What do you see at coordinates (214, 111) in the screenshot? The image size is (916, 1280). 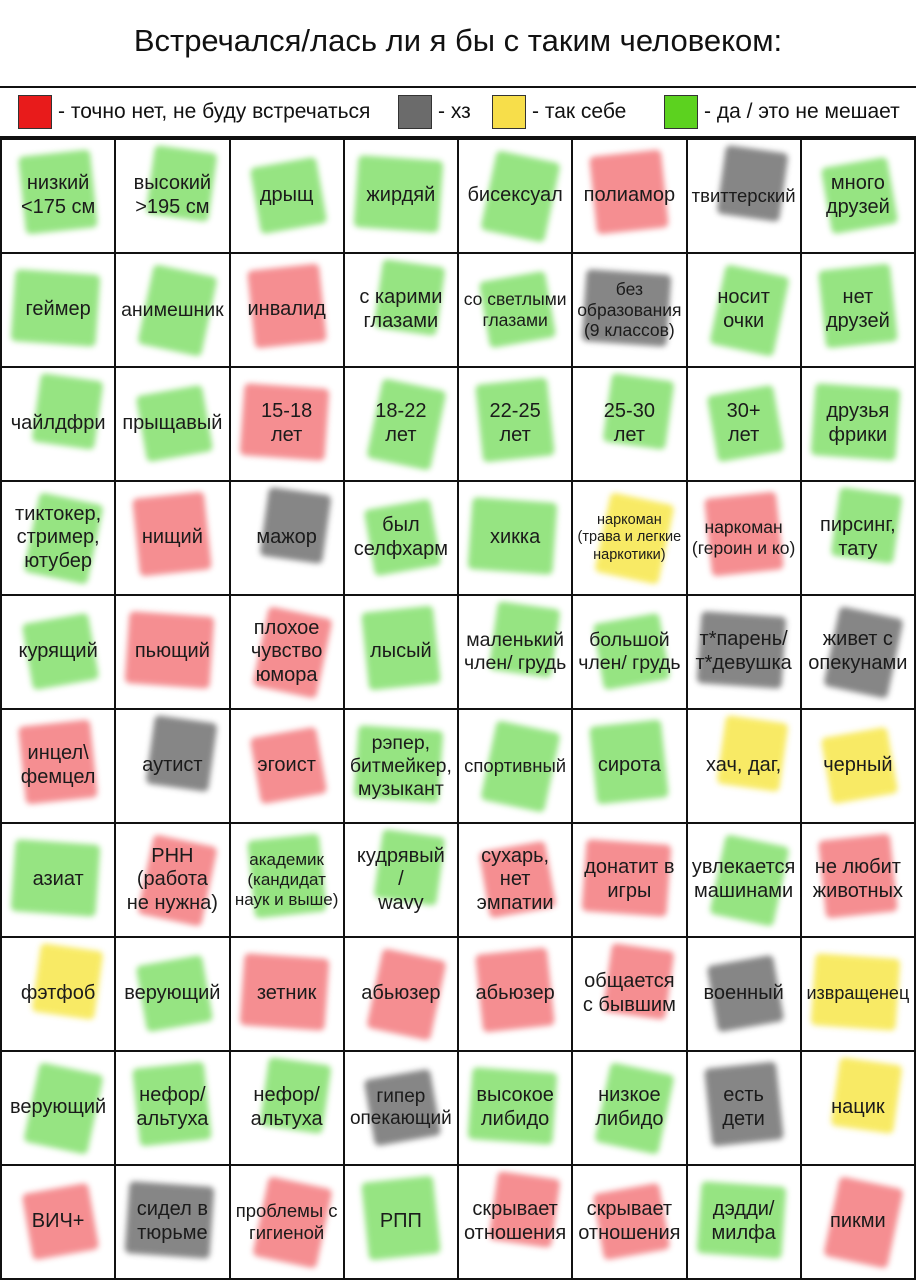 I see `legend-label: - точно нет, не буду встречаться` at bounding box center [214, 111].